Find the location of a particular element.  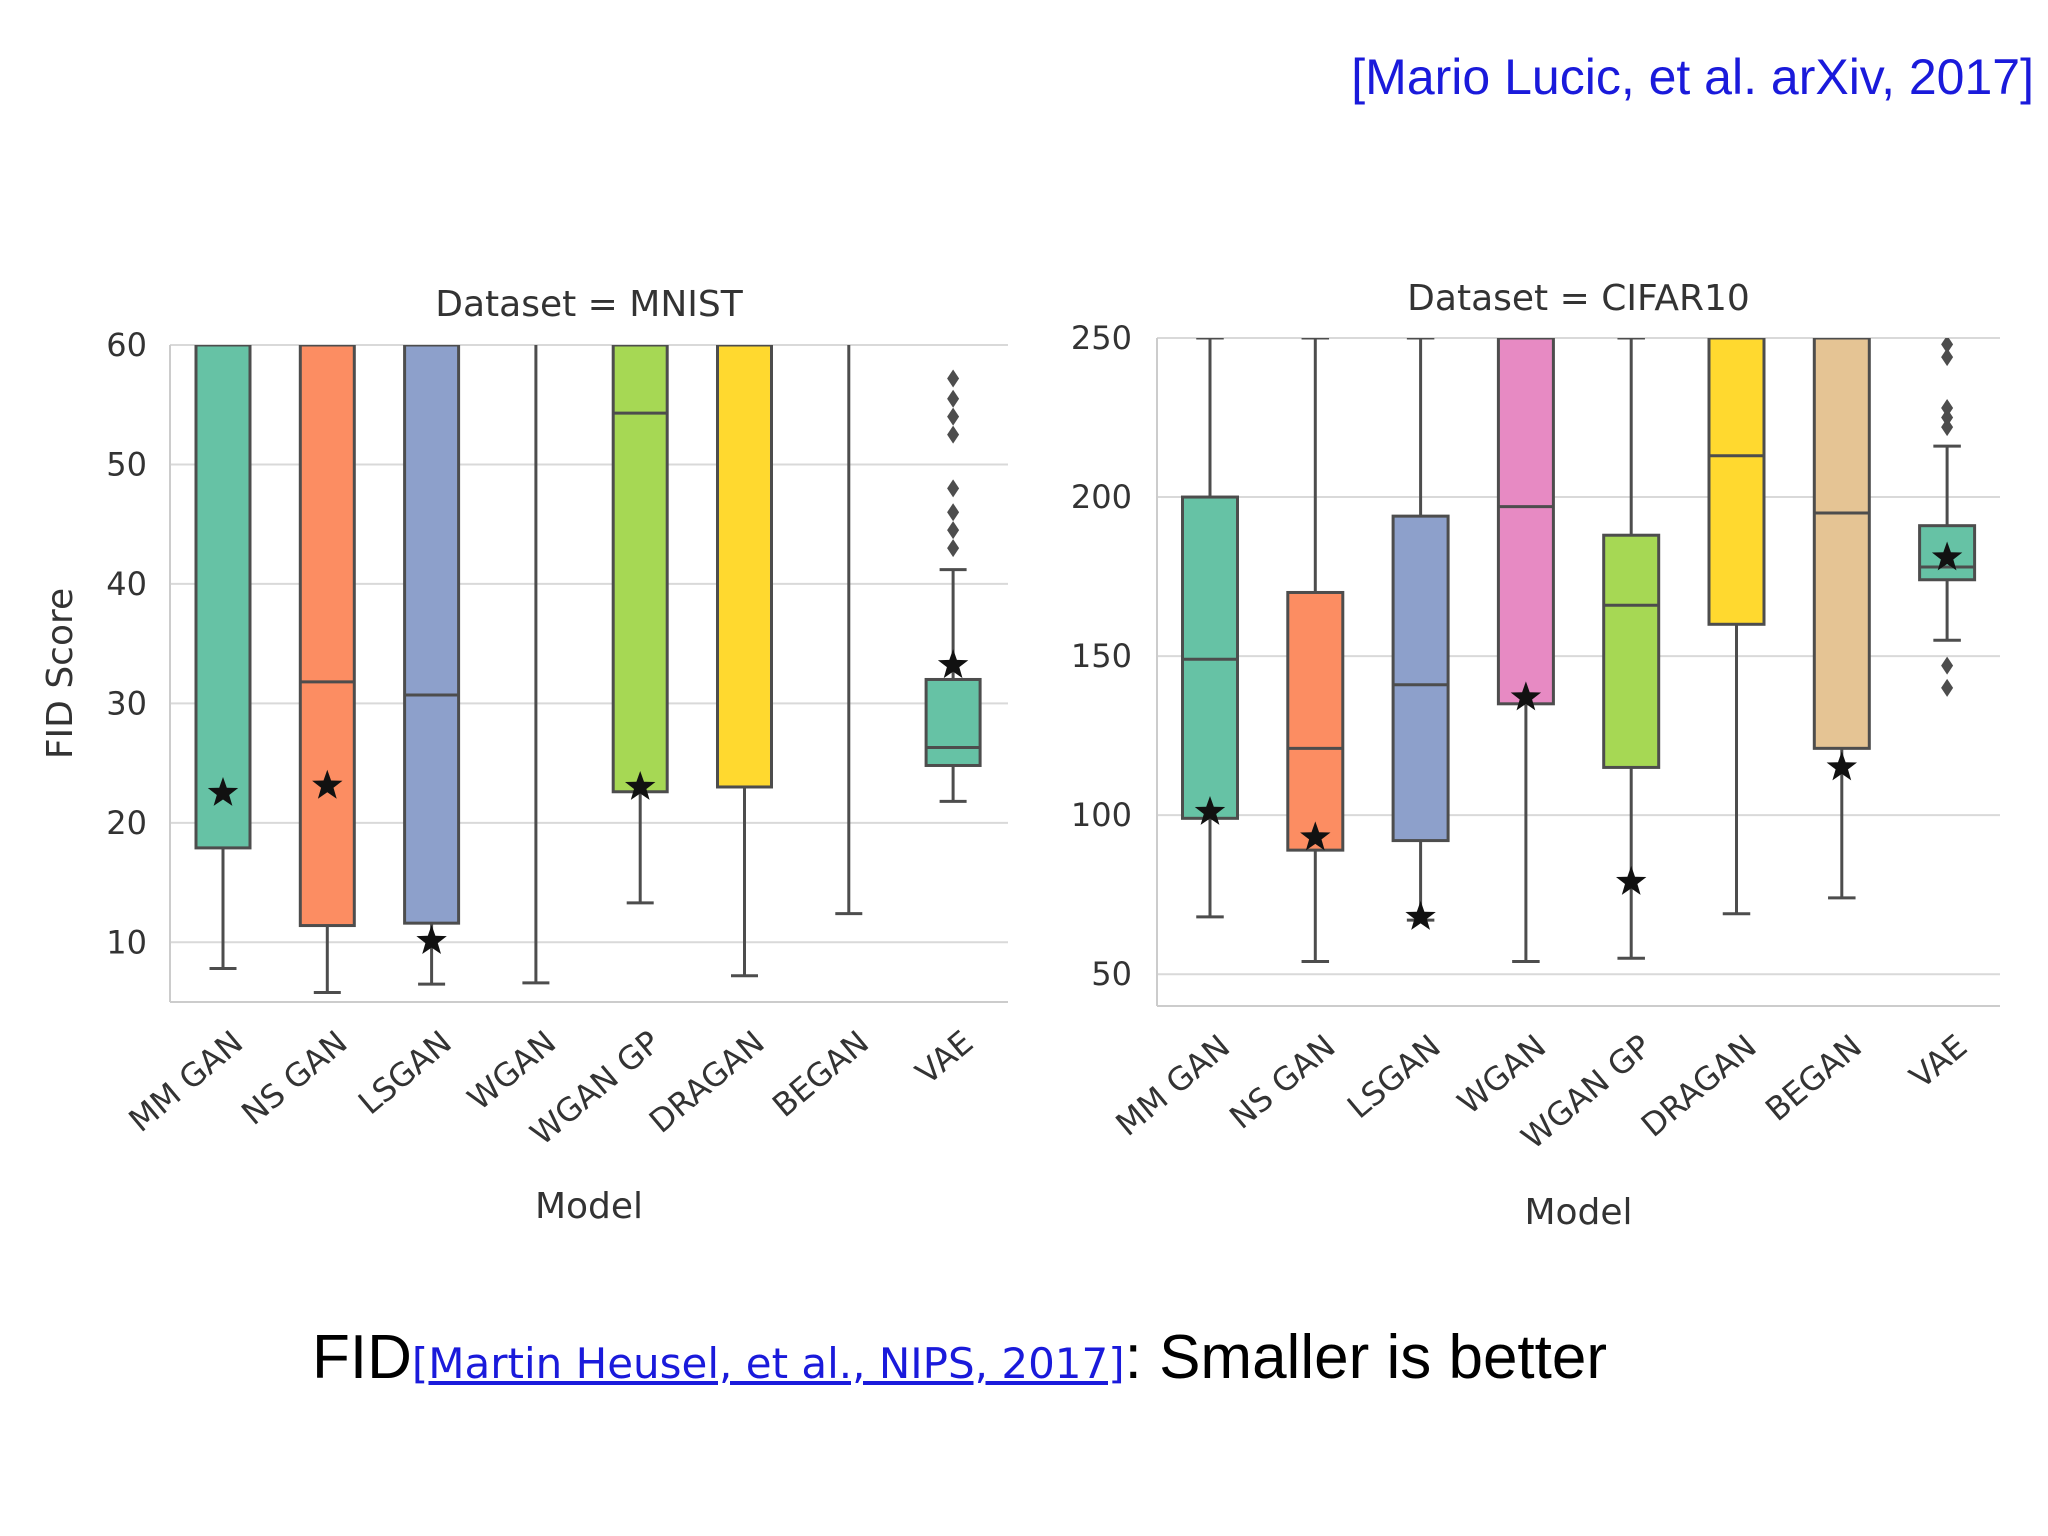

y-tick-label: 40 is located at coordinates (126, 584).